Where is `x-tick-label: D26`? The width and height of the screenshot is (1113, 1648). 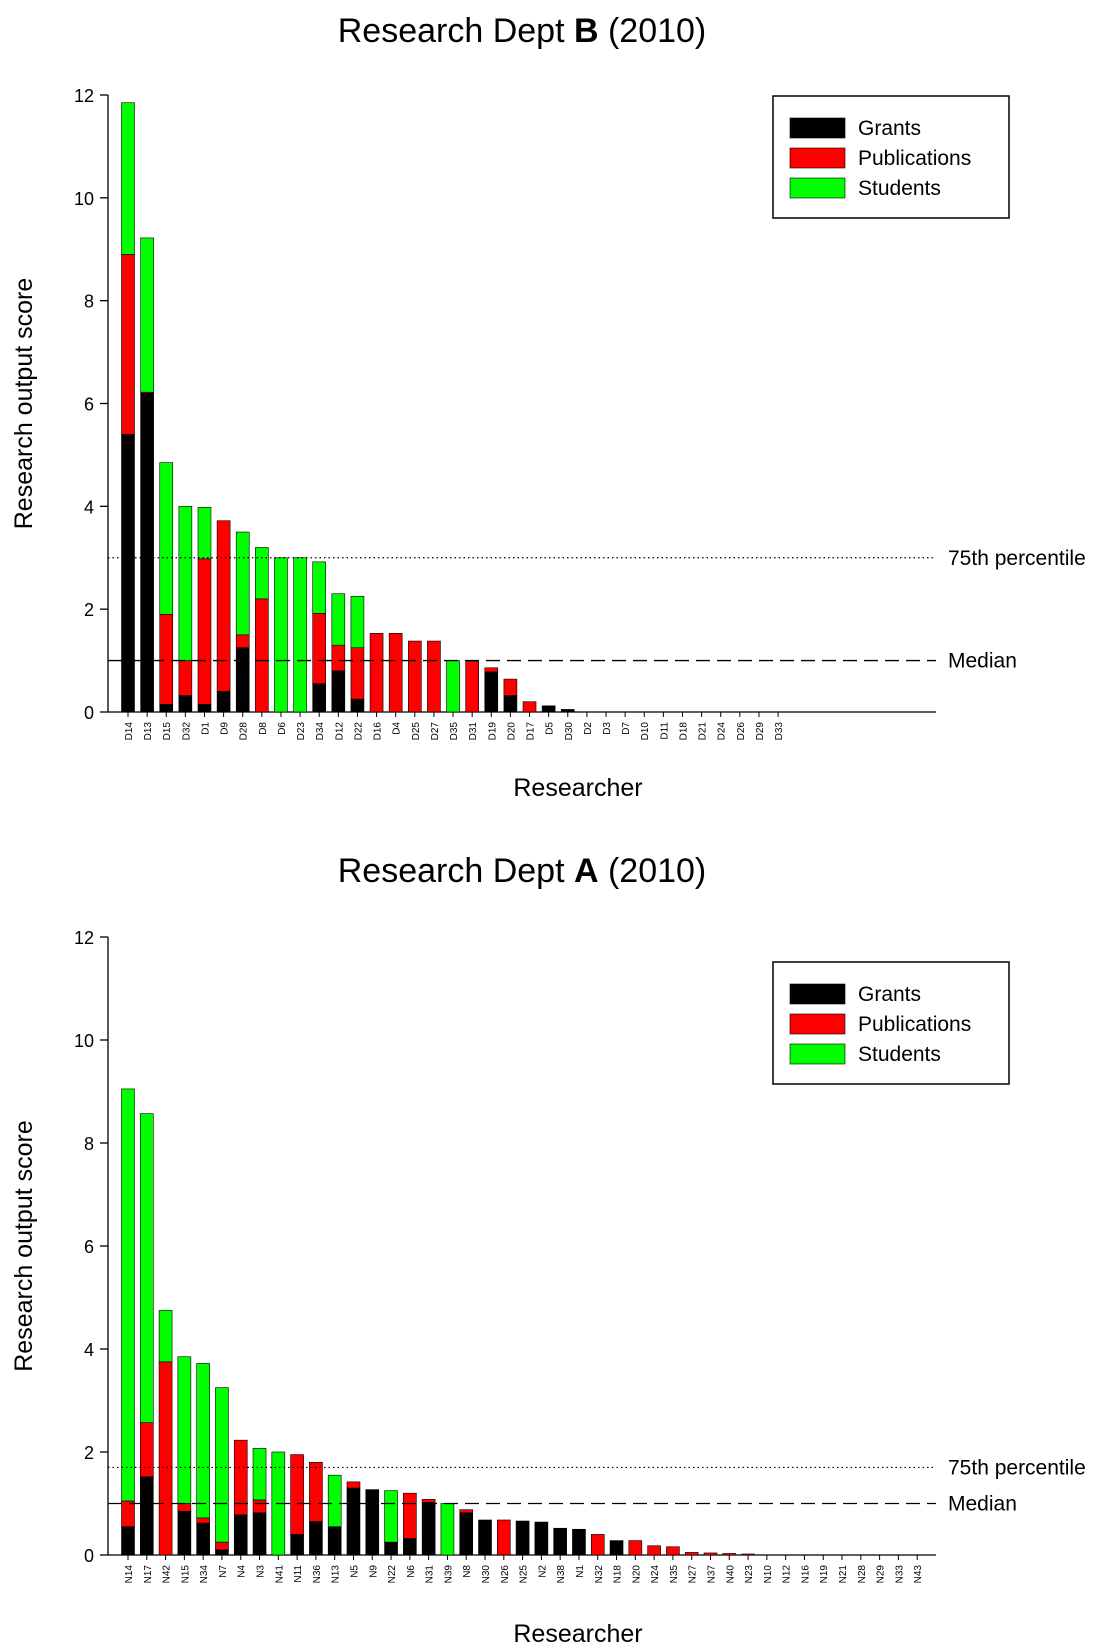
x-tick-label: D26 is located at coordinates (741, 731).